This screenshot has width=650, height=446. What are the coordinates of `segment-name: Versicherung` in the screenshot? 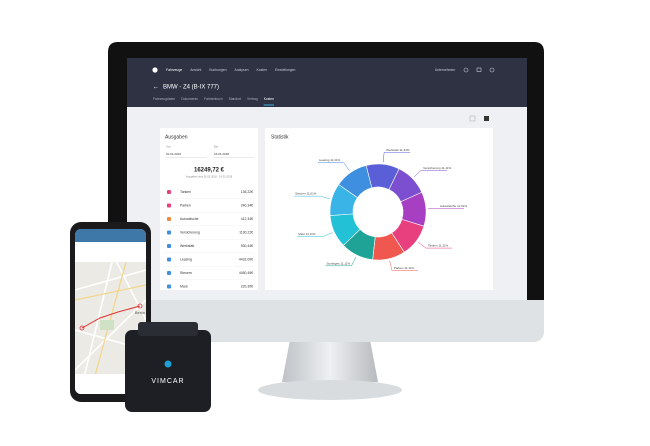 It's located at (432, 168).